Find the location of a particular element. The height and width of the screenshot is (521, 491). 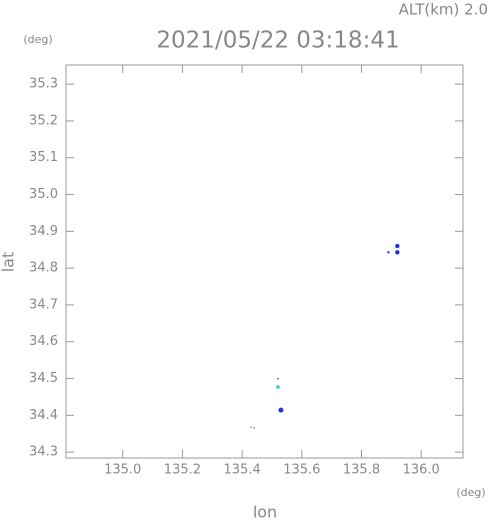

y-tick-label: 34.9 is located at coordinates (43, 231).